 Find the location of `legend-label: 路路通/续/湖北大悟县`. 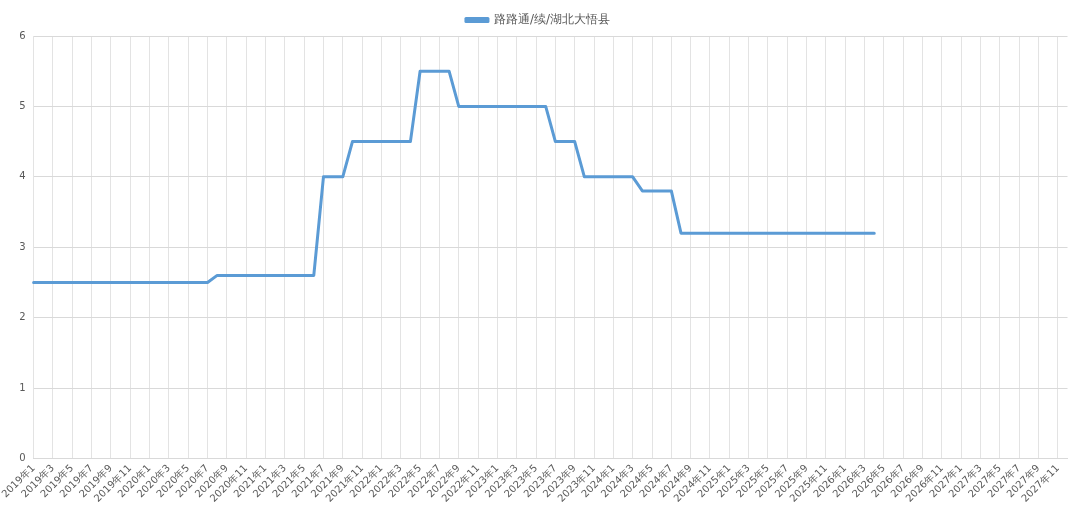

legend-label: 路路通/续/湖北大悟县 is located at coordinates (552, 19).